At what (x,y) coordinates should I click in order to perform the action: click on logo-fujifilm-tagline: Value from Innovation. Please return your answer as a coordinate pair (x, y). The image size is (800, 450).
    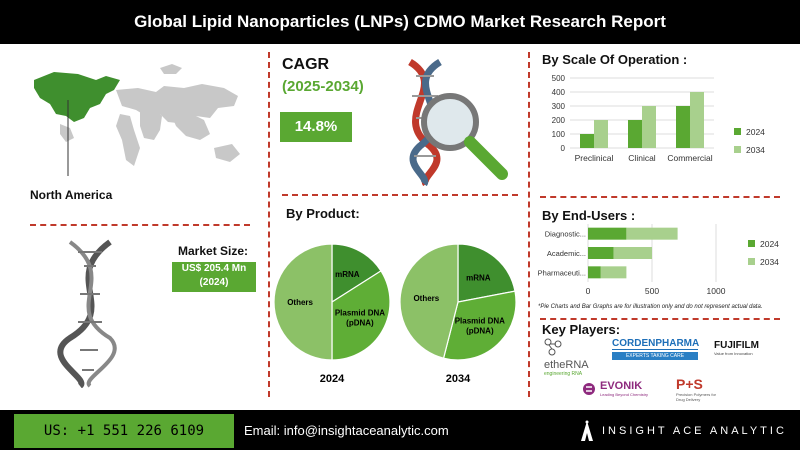
    Looking at the image, I should click on (733, 353).